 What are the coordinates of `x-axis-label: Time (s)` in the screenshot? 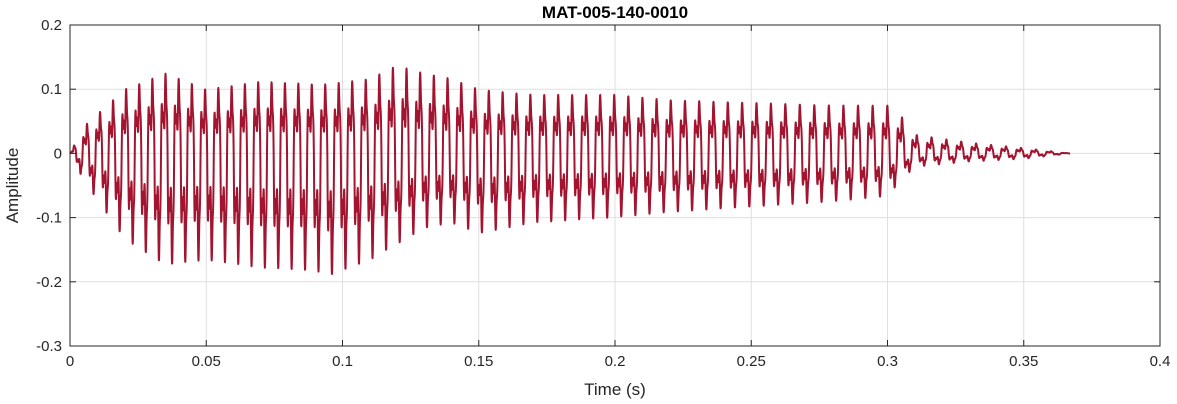 It's located at (615, 389).